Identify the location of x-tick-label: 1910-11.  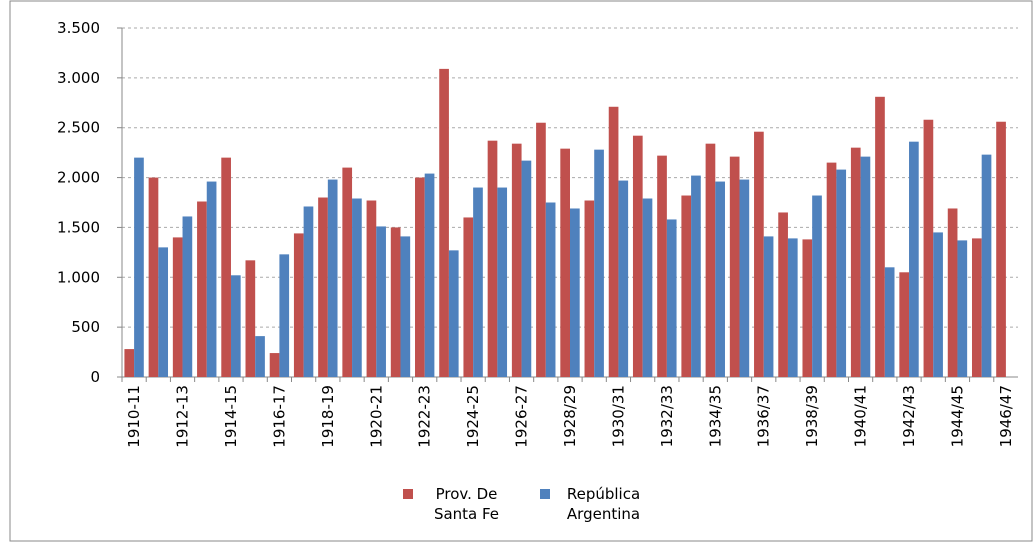
(134, 416).